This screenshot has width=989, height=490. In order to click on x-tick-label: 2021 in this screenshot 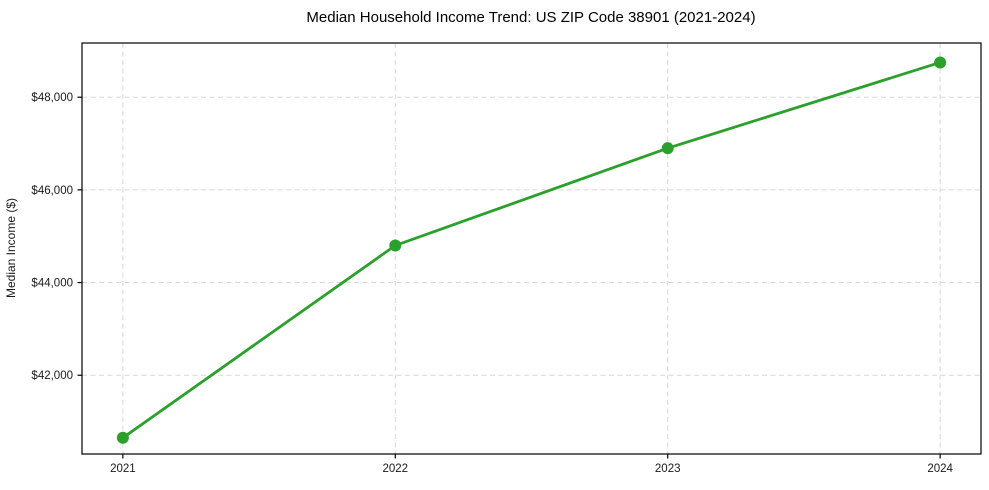, I will do `click(123, 469)`.